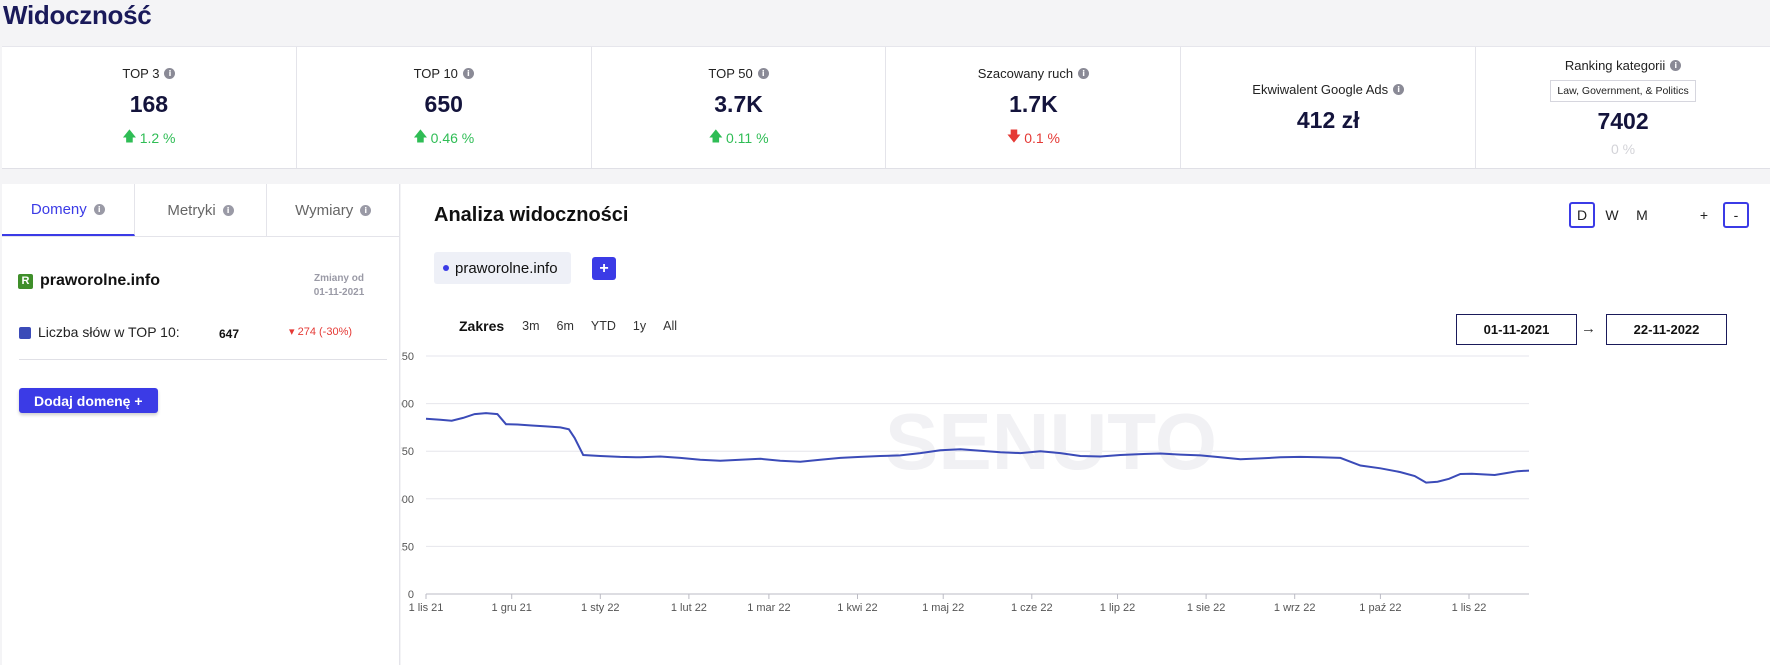 The height and width of the screenshot is (665, 1770). I want to click on date-from-input: 01-11-2021, so click(1516, 329).